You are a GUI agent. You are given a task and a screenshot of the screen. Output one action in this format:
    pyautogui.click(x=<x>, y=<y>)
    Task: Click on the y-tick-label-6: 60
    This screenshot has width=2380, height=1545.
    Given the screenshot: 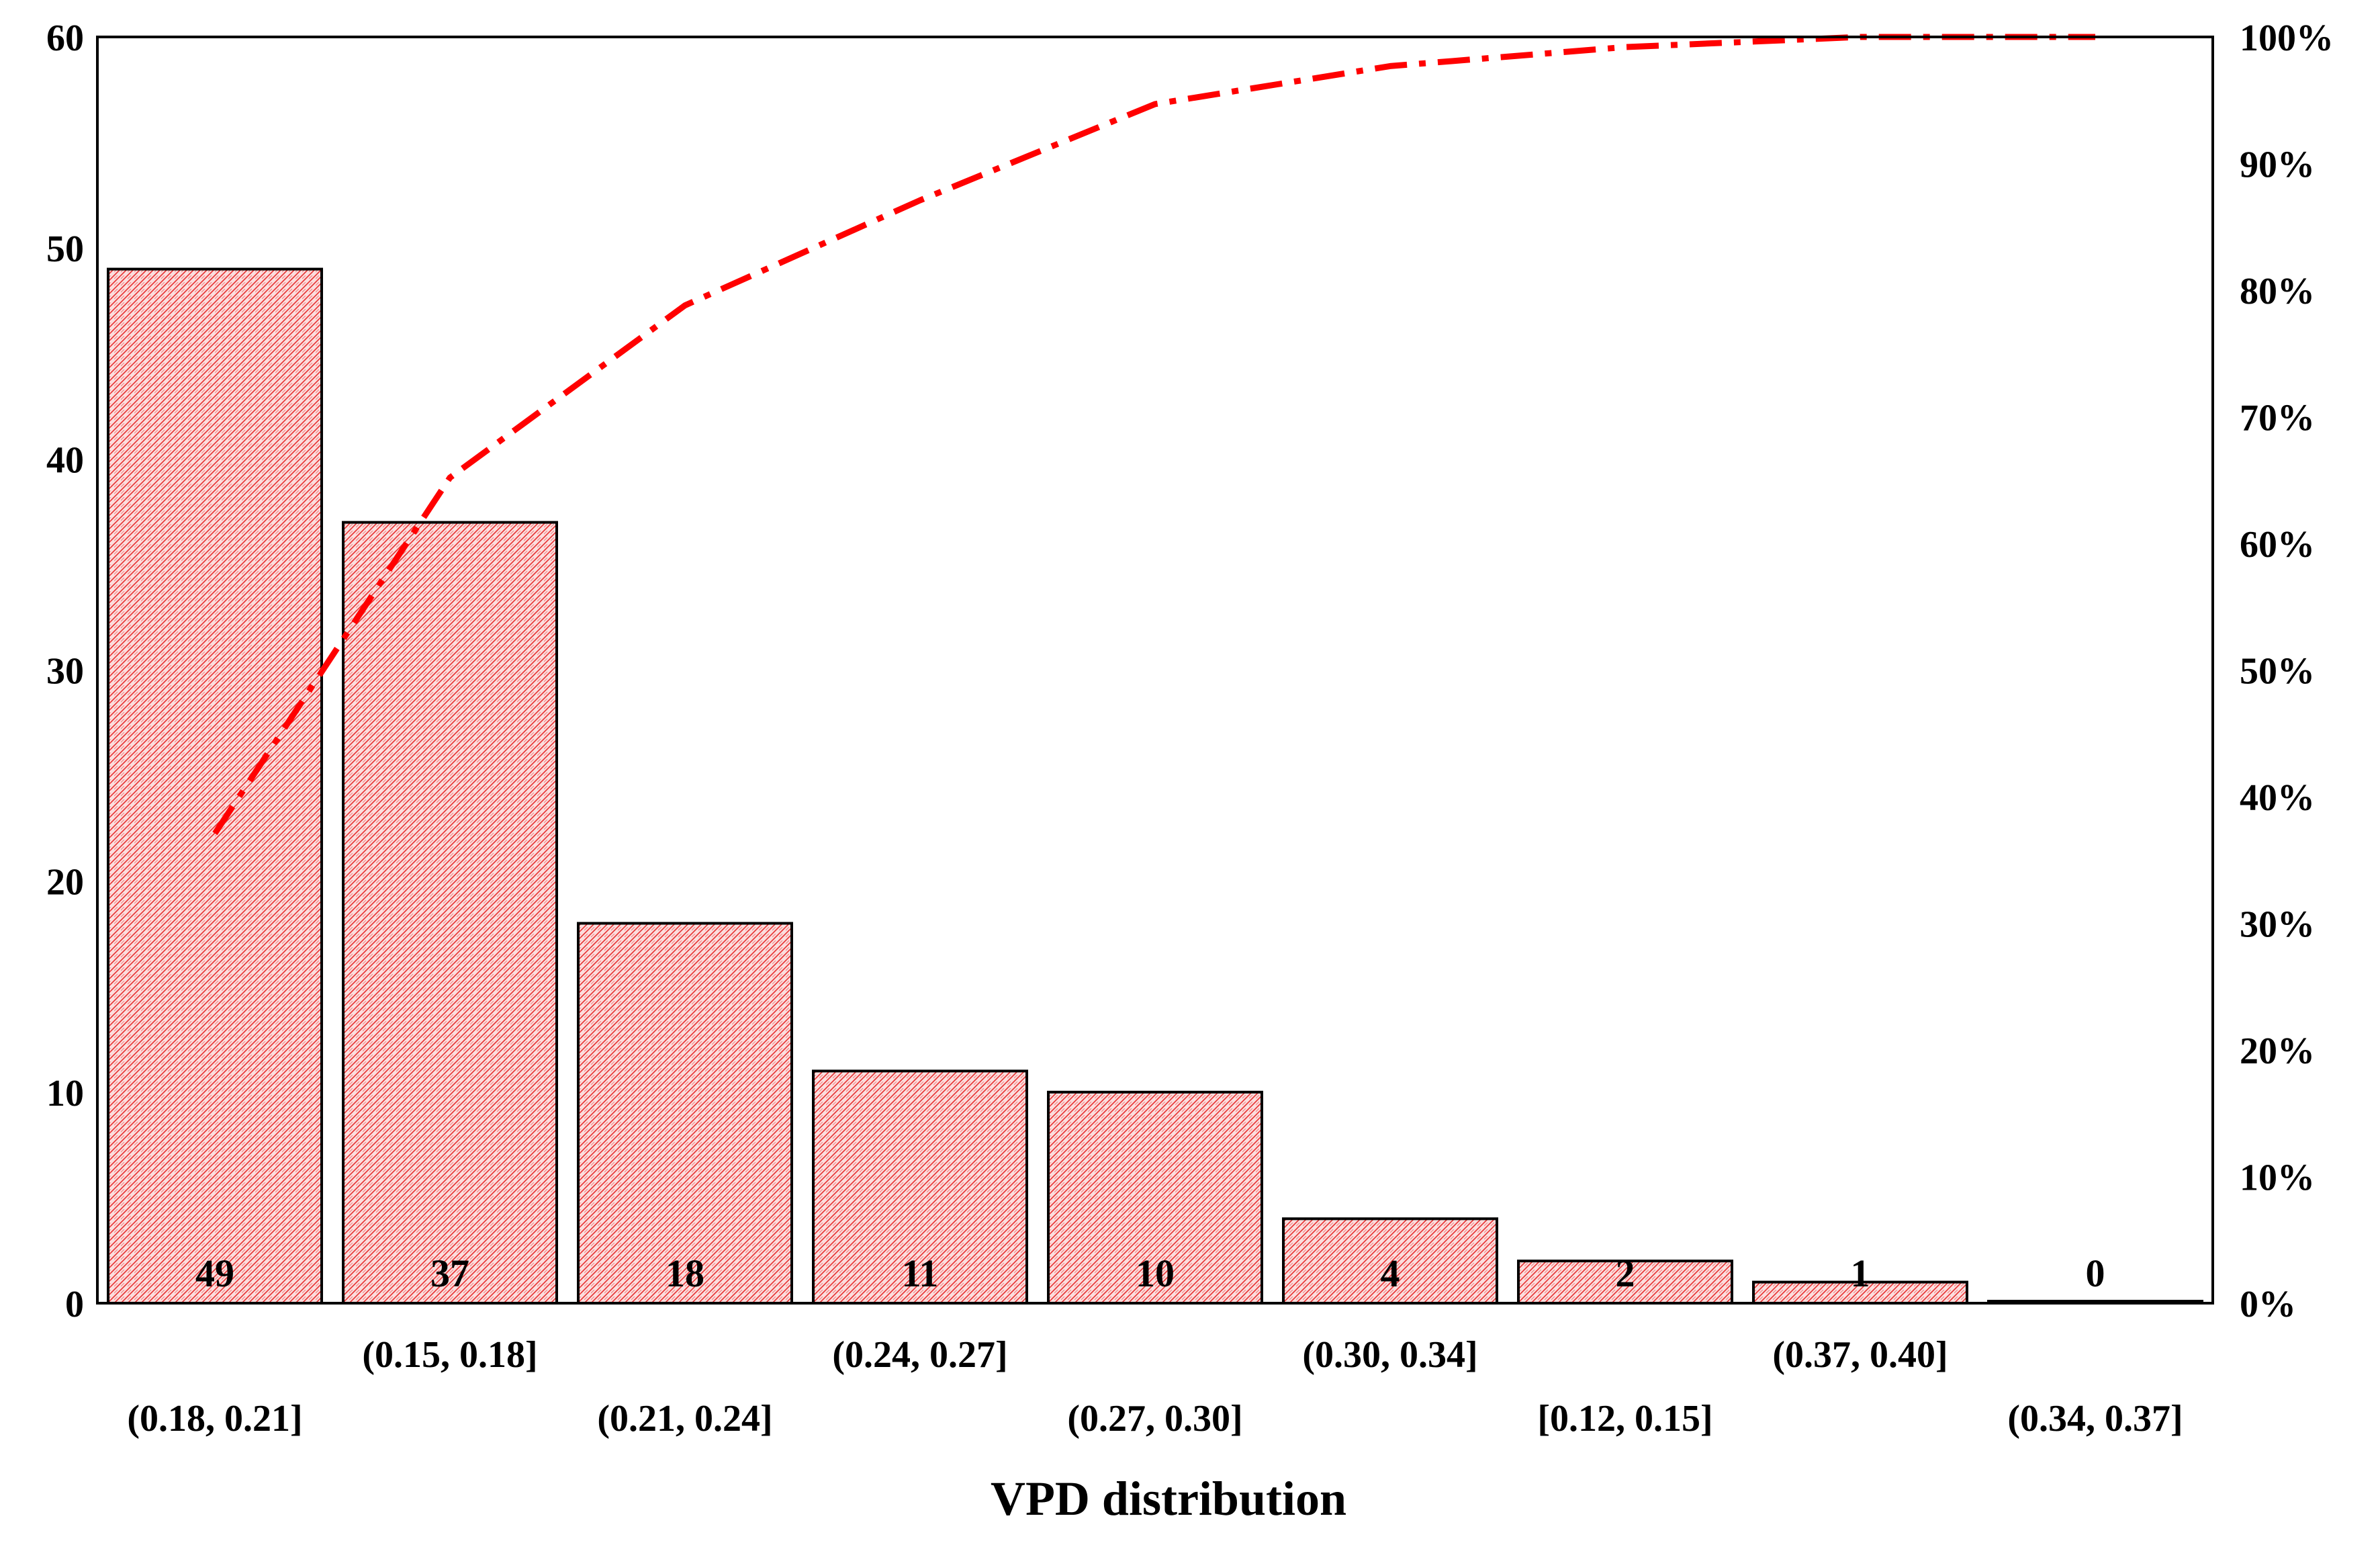 What is the action you would take?
    pyautogui.click(x=65, y=38)
    